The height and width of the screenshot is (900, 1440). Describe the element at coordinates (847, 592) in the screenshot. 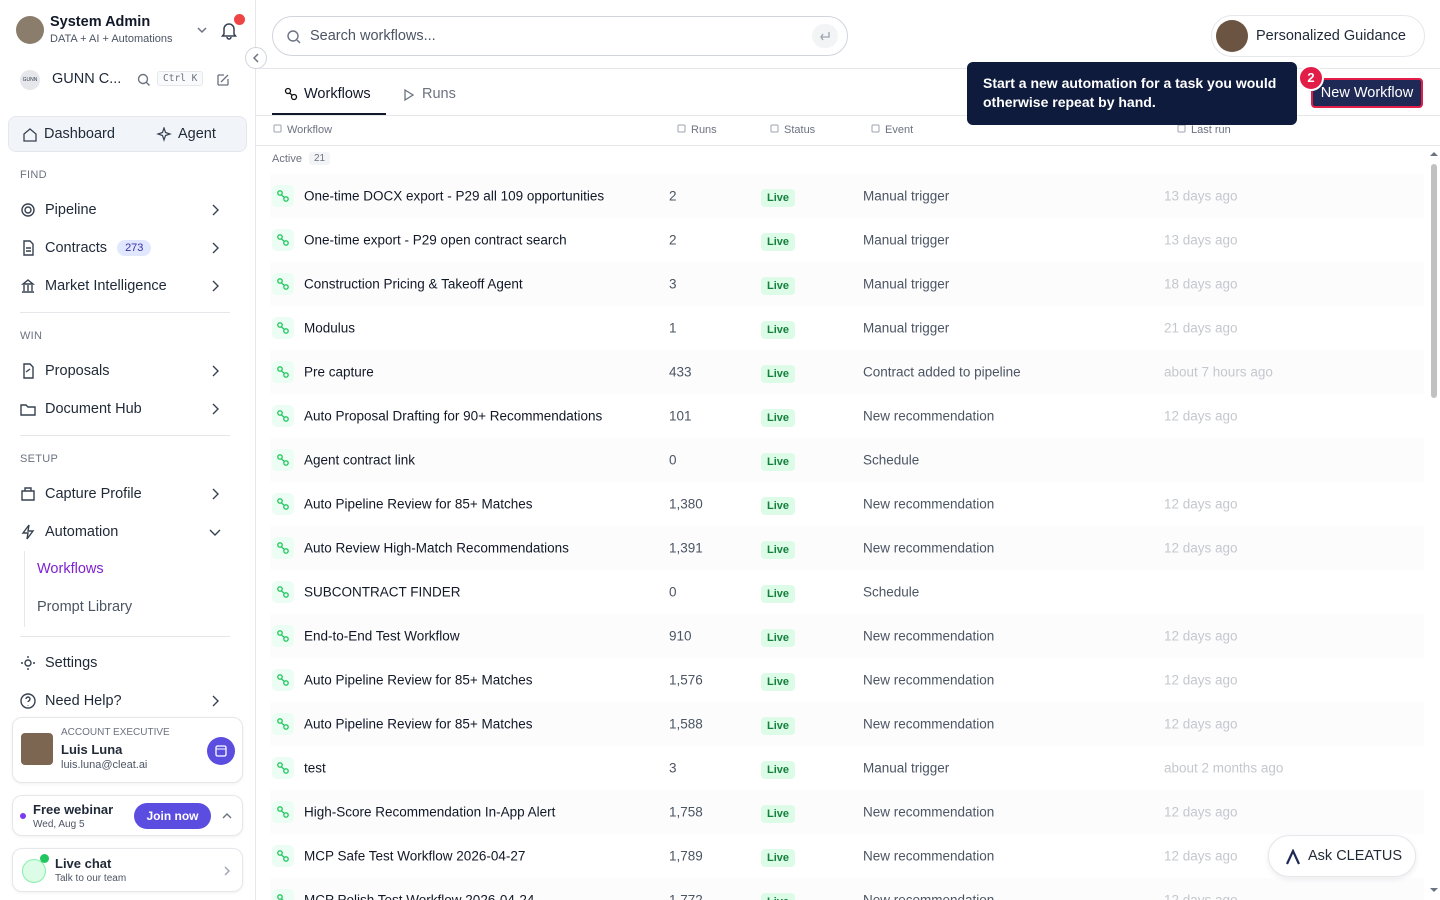

I see `workflow-row: SUBCONTRACT FINDER 0 Live Schedule` at that location.